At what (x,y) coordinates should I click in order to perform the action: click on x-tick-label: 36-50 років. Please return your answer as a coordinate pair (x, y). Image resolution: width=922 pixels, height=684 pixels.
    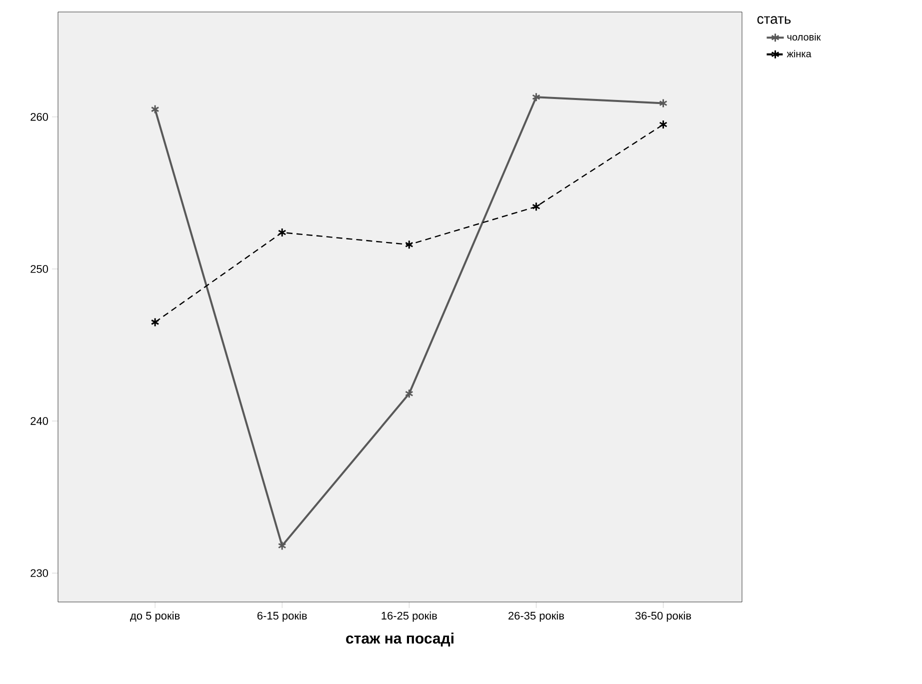
    Looking at the image, I should click on (663, 617).